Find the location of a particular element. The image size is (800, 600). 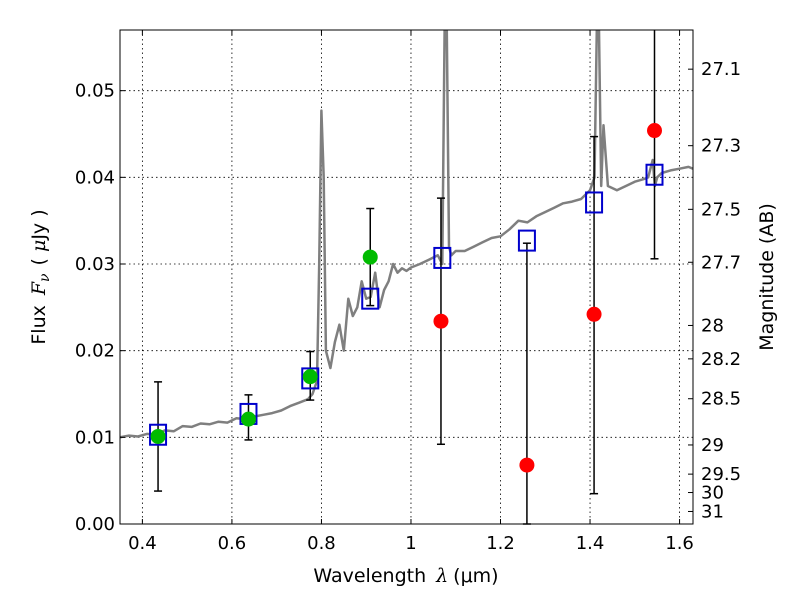

x-axis-title-var: λ is located at coordinates (441, 576).